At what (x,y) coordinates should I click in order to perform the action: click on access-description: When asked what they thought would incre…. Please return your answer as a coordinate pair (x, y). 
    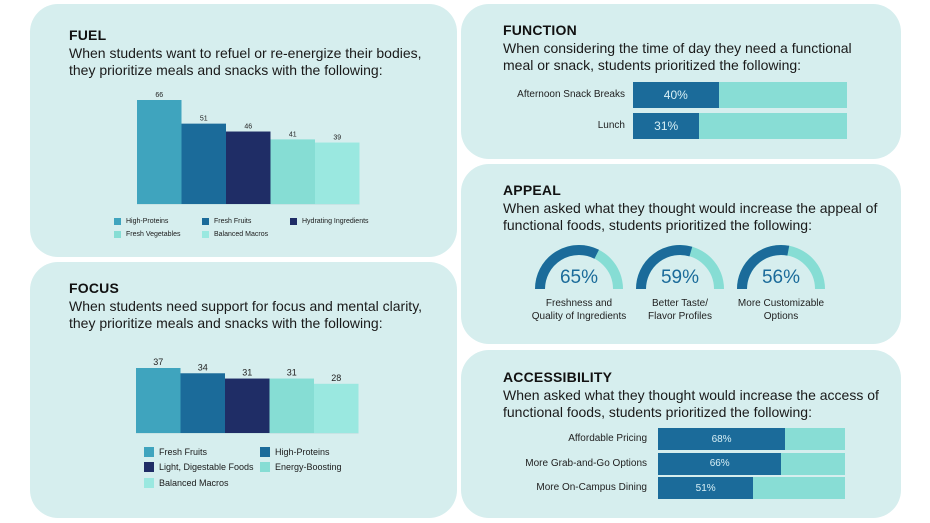
    Looking at the image, I should click on (691, 403).